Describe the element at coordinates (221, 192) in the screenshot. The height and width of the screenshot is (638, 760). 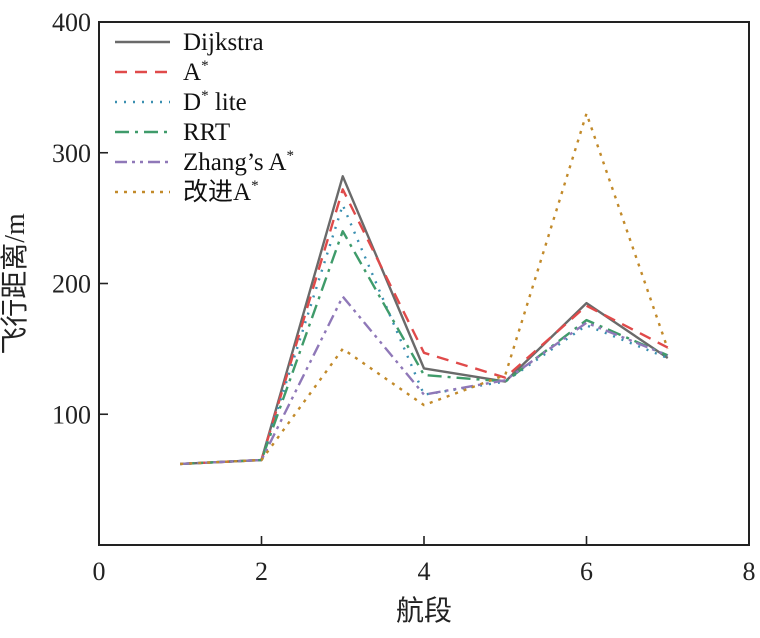
I see `legend-label-5: 改进A*` at that location.